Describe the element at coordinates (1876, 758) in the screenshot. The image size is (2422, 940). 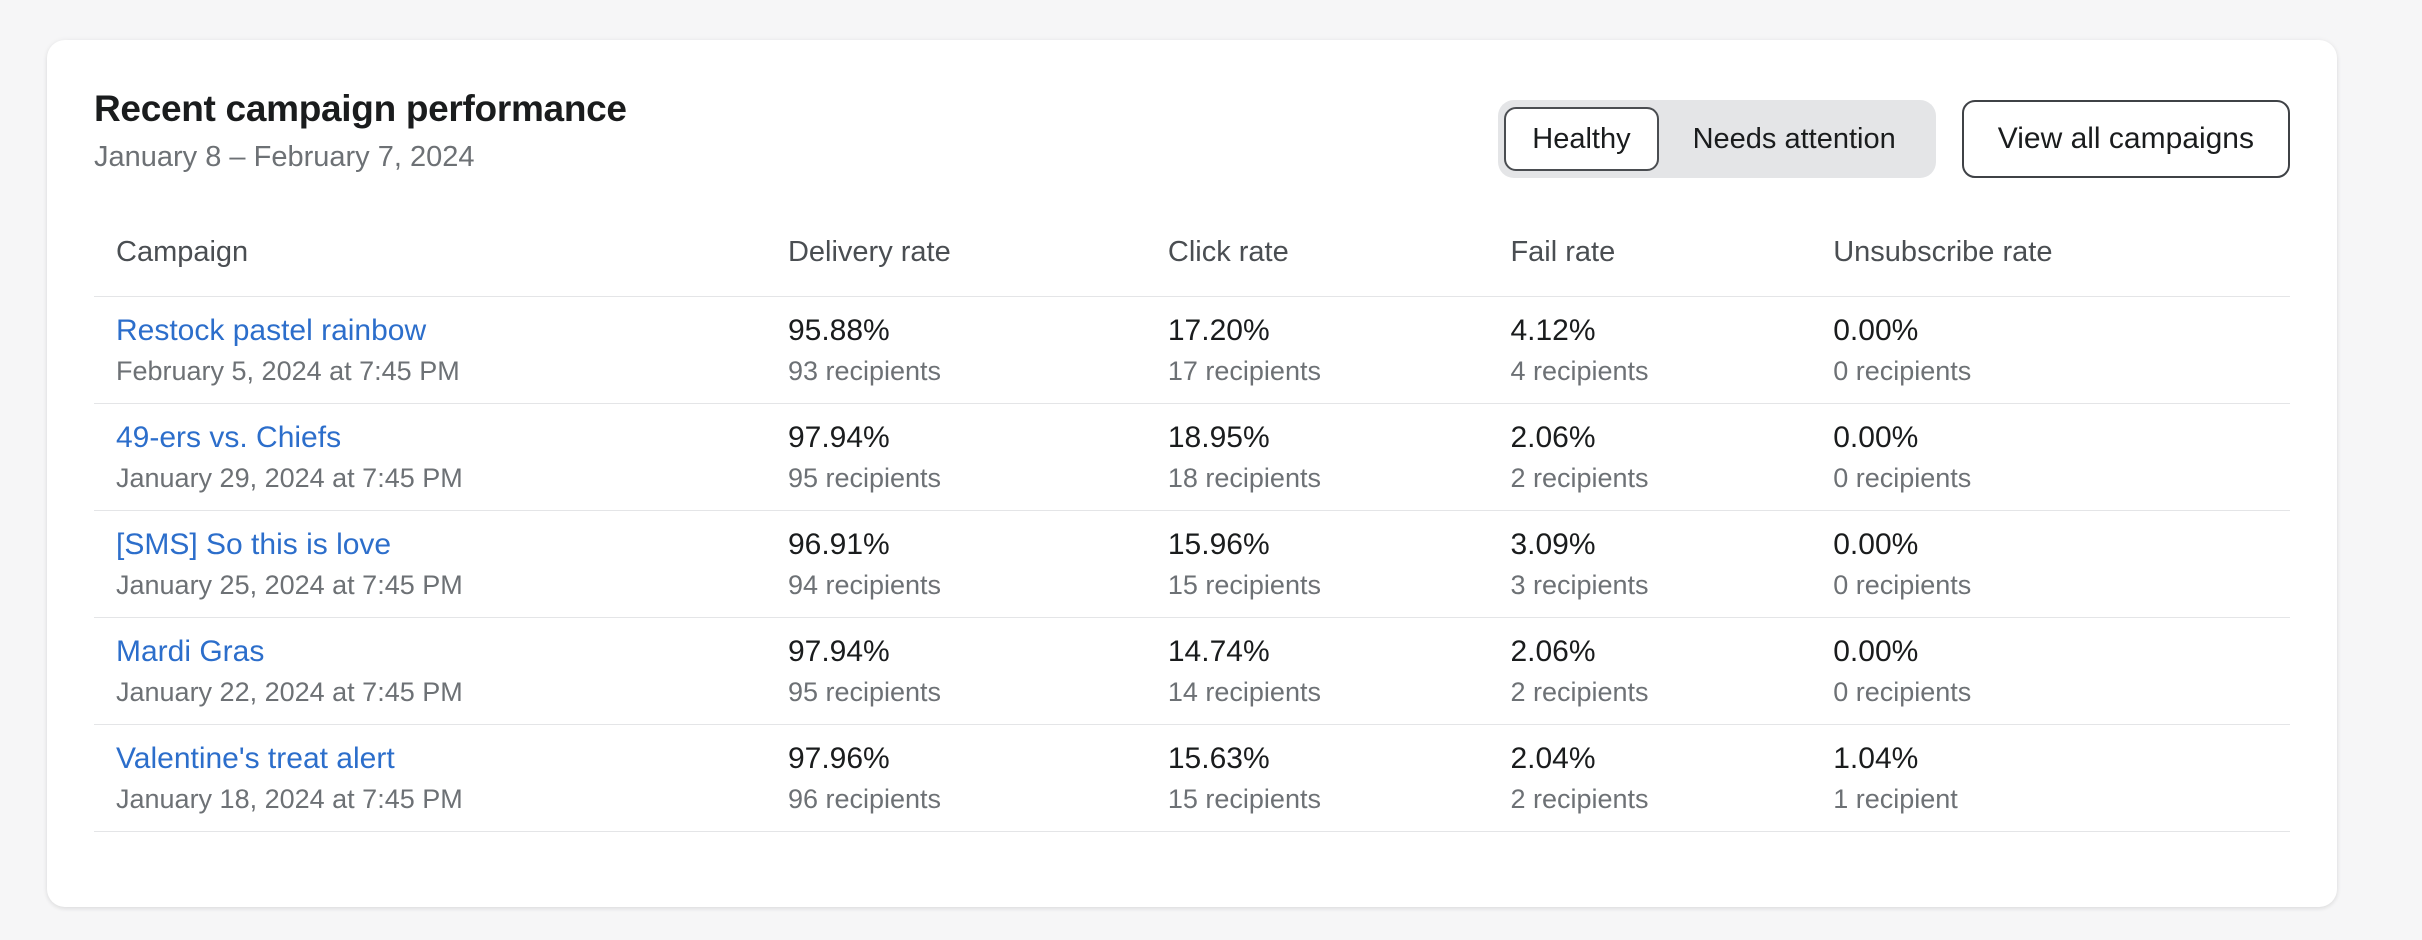
I see `unsubscribe-rate-value: 1.04%` at that location.